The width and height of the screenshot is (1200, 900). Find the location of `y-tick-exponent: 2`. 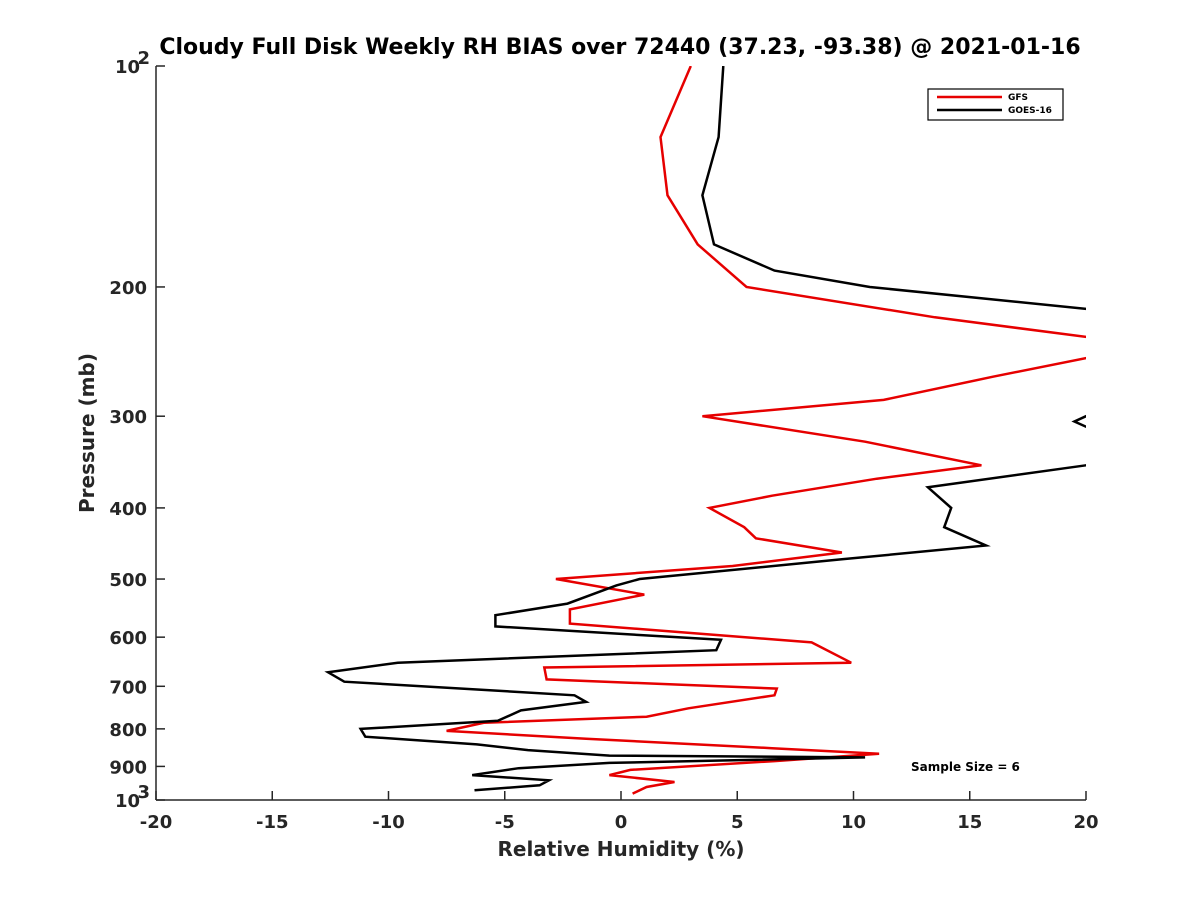

y-tick-exponent: 2 is located at coordinates (143, 58).